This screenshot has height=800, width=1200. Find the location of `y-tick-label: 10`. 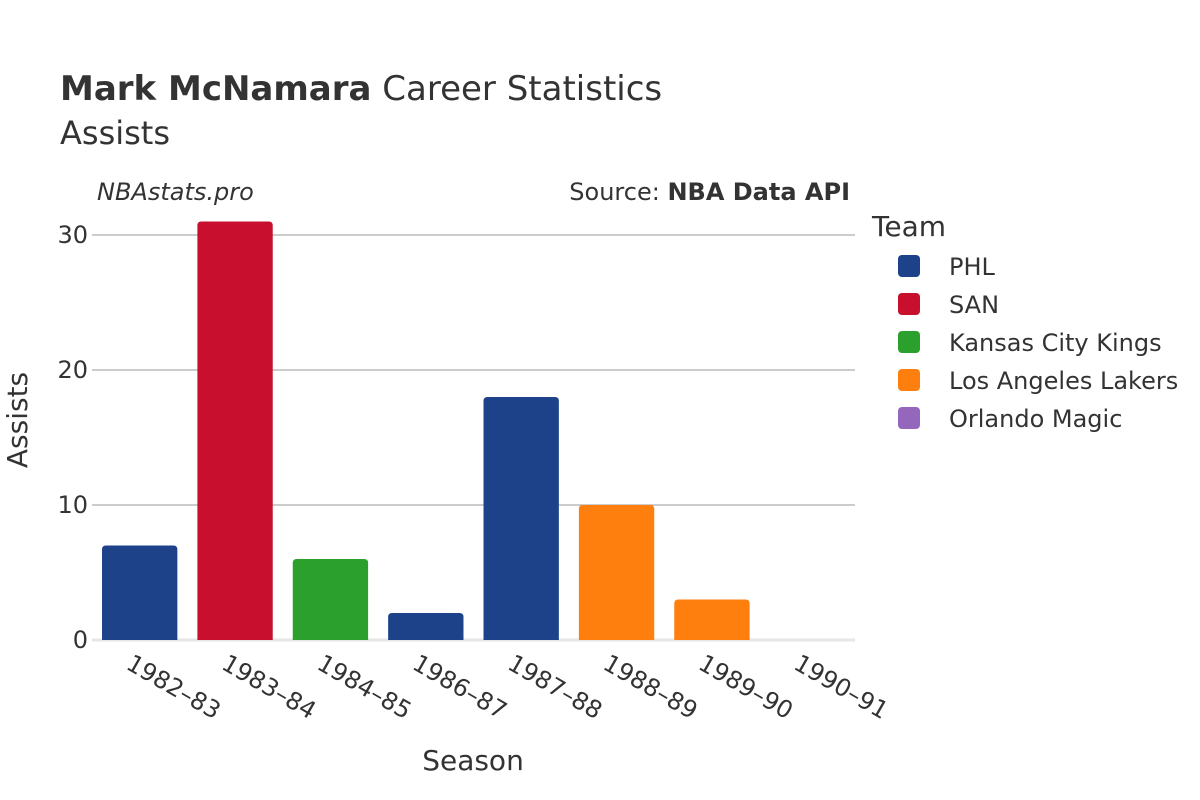

y-tick-label: 10 is located at coordinates (72, 505).